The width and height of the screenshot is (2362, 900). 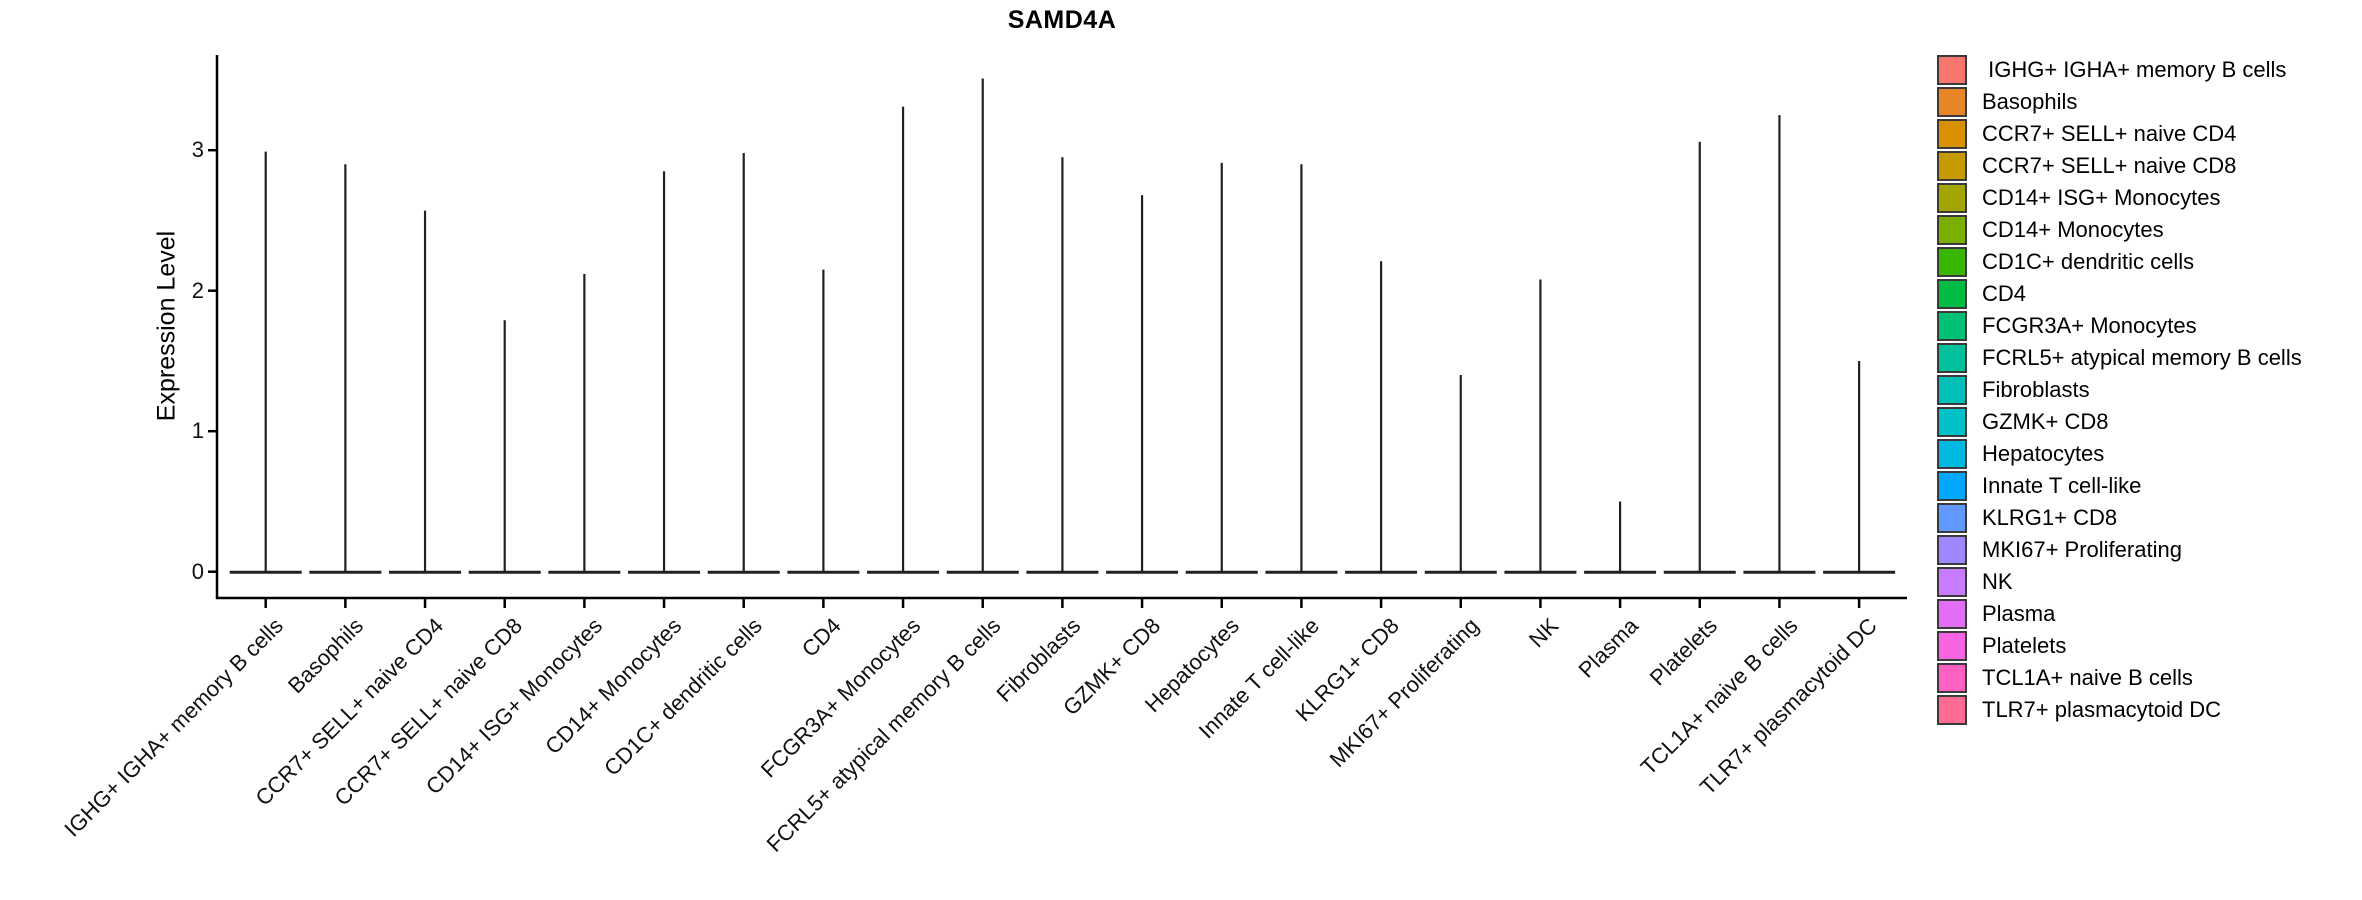 What do you see at coordinates (1062, 20) in the screenshot?
I see `chart-title: SAMD4A` at bounding box center [1062, 20].